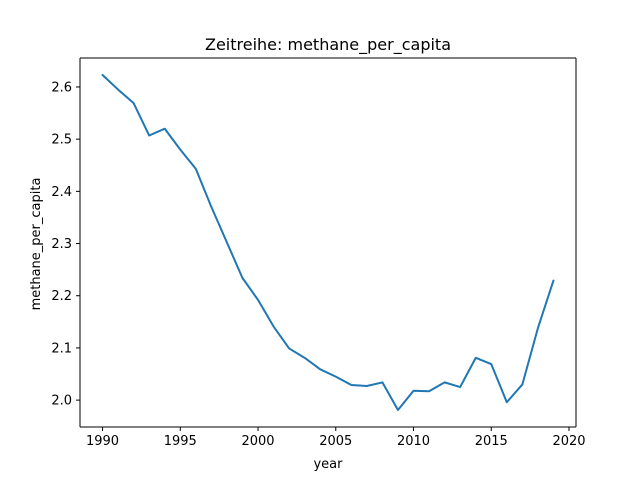 Image resolution: width=640 pixels, height=480 pixels. Describe the element at coordinates (568, 441) in the screenshot. I see `x-tick-label: 2020` at that location.